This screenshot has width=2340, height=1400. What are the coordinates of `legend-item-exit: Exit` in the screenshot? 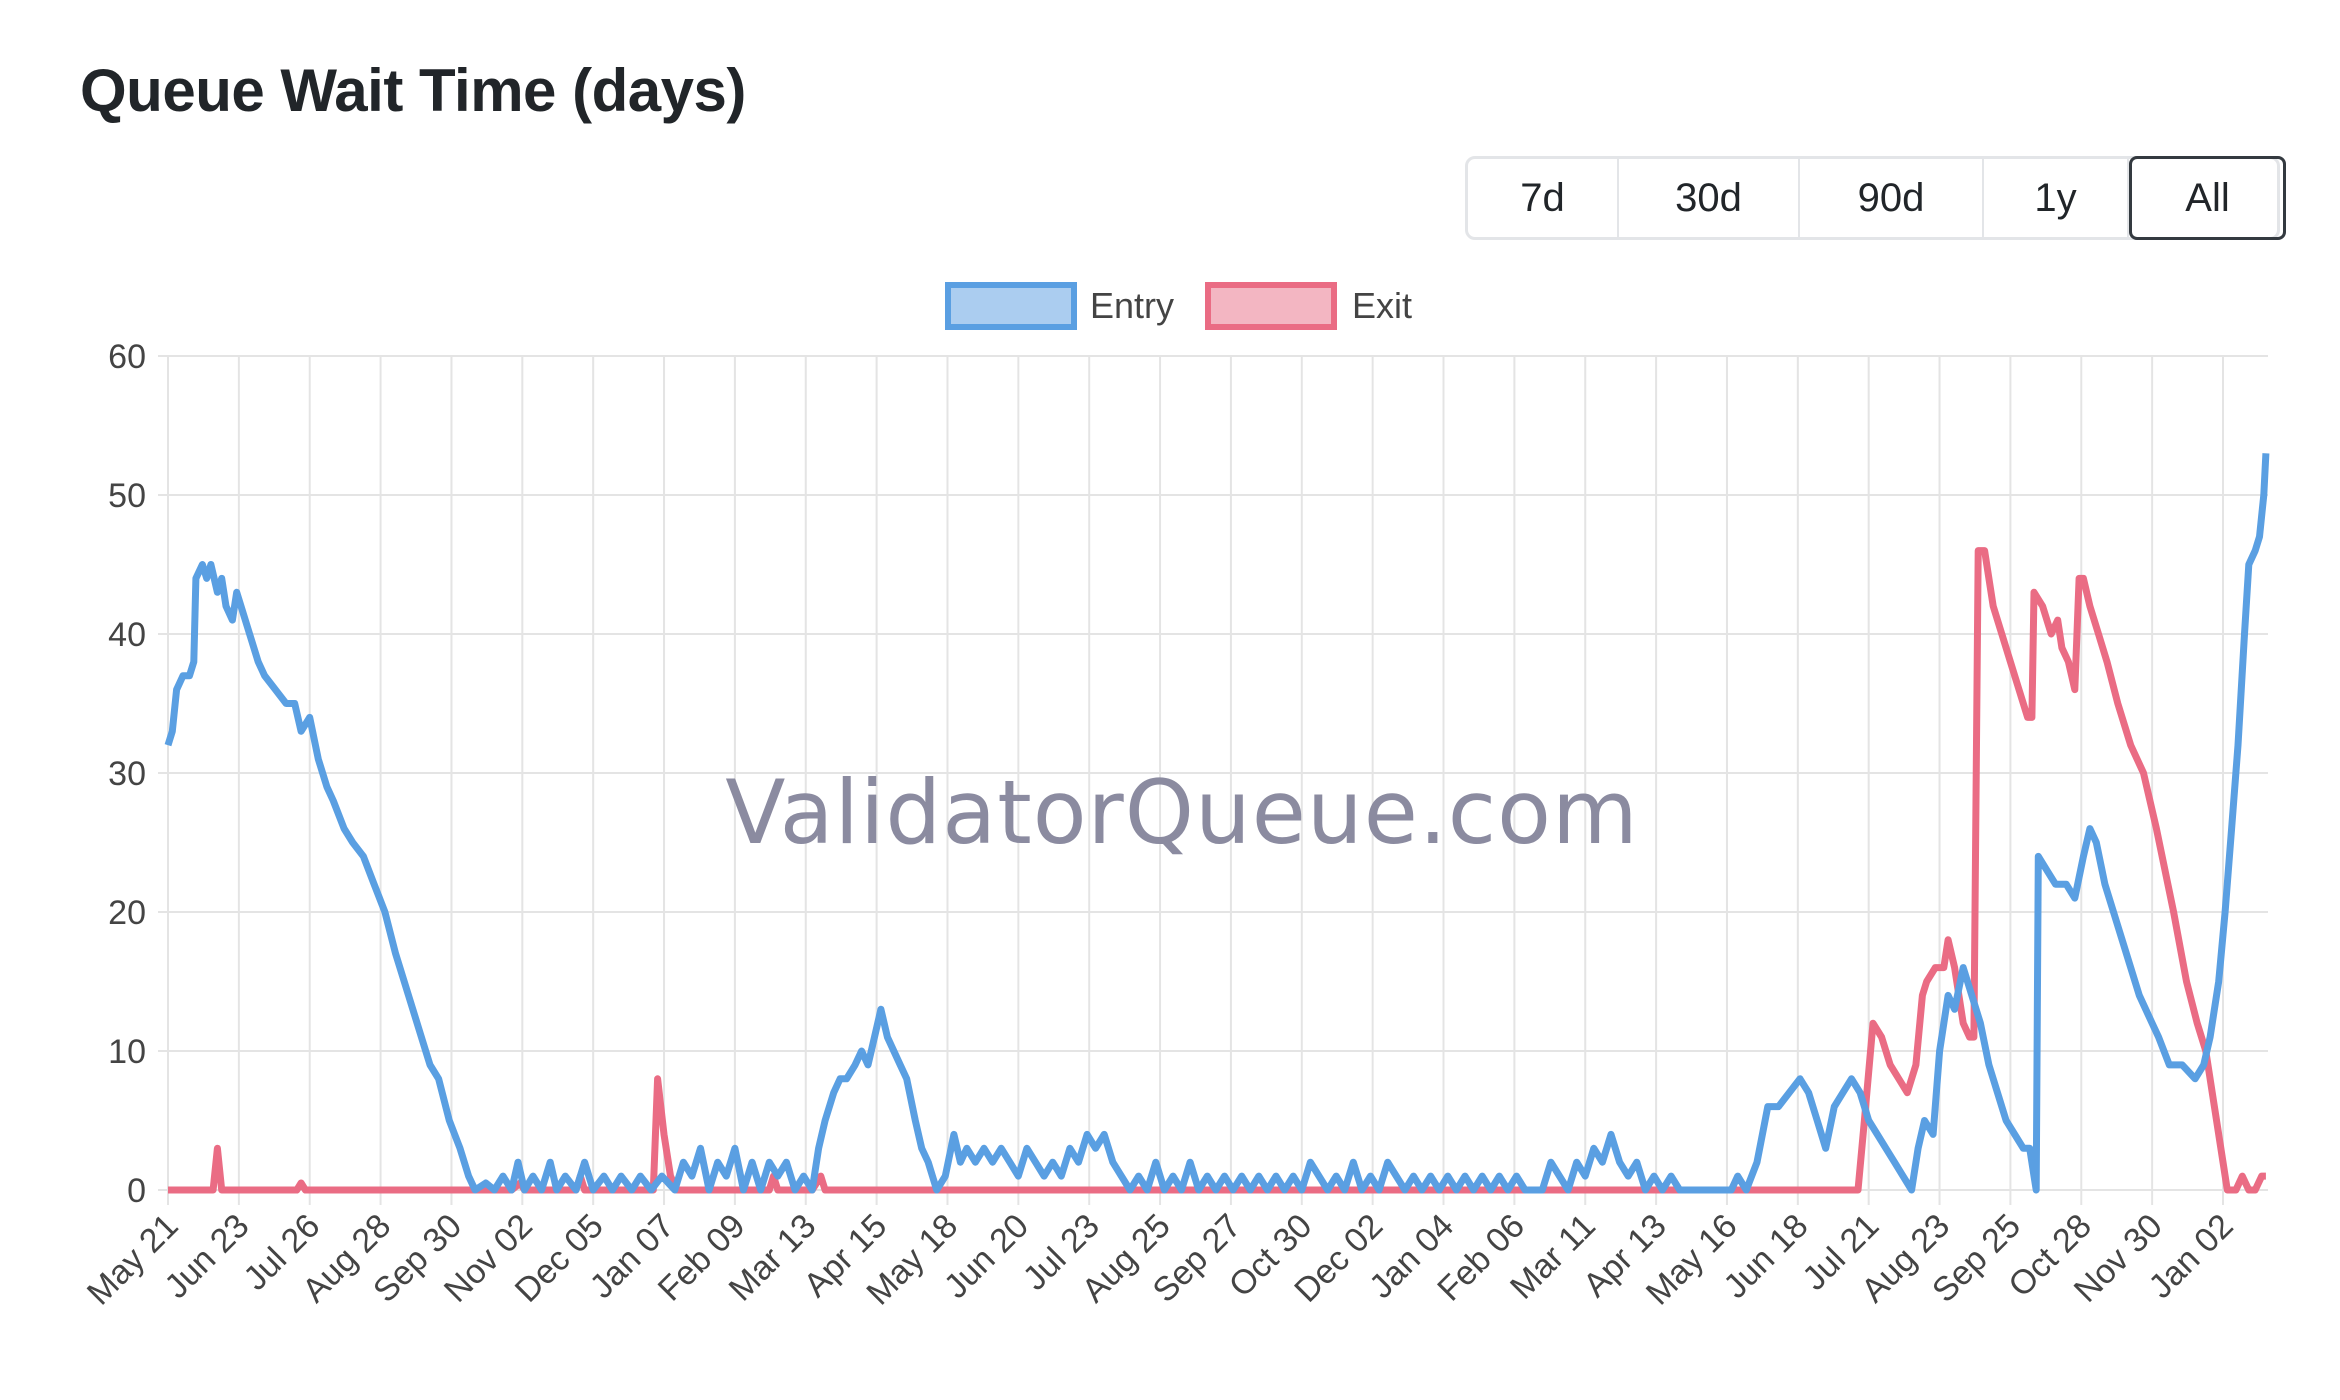 It's located at (1308, 306).